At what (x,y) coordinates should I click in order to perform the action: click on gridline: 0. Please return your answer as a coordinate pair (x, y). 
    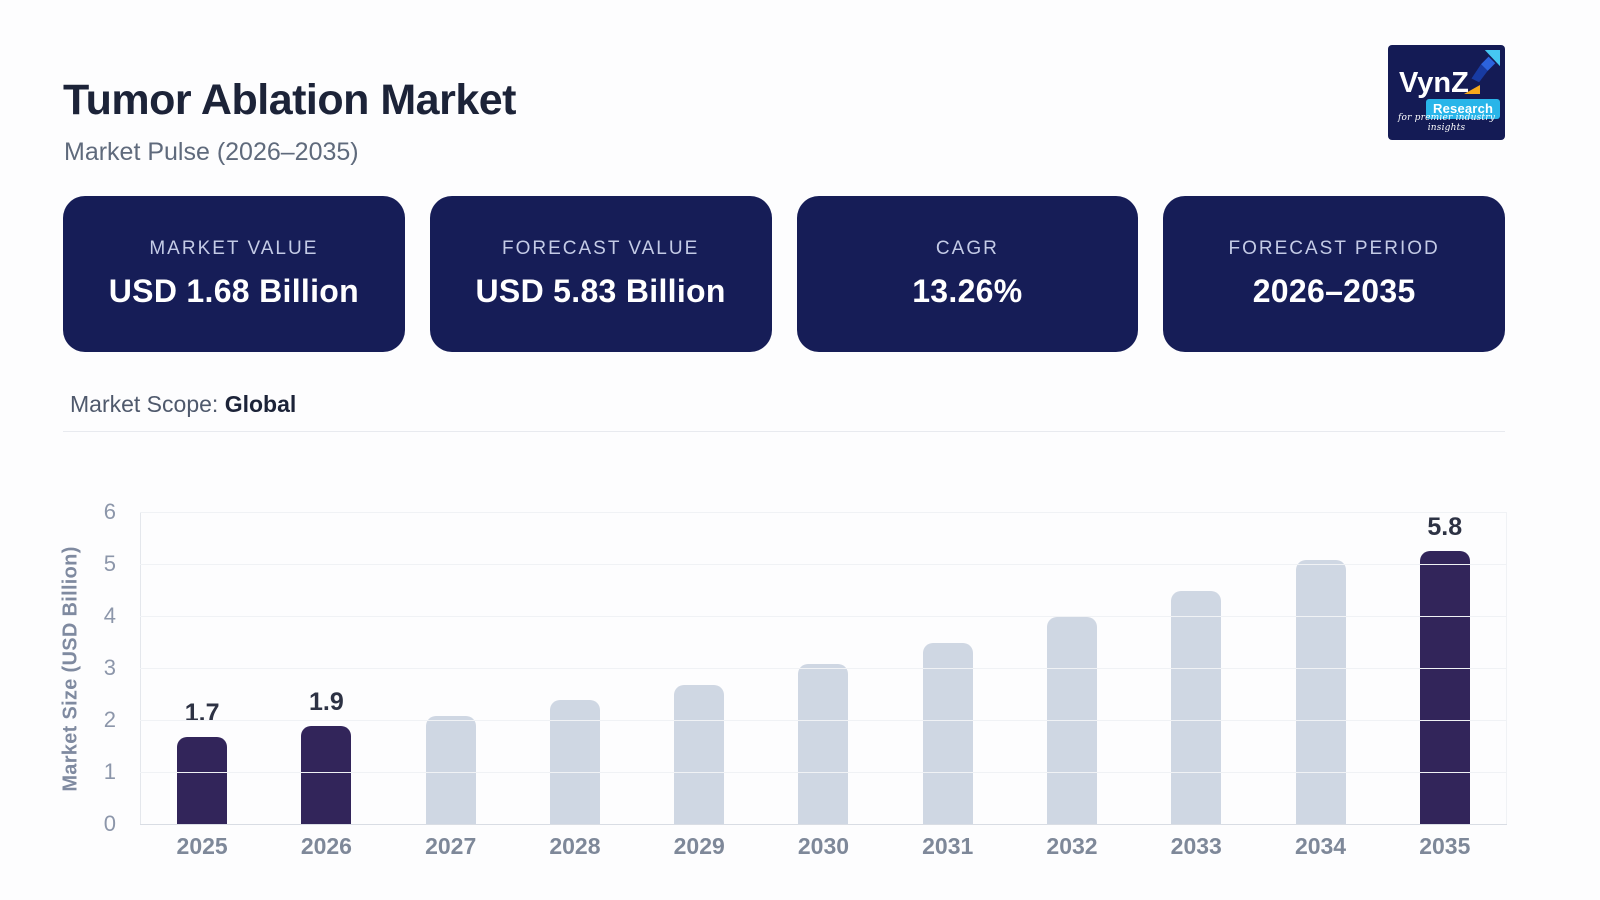
    Looking at the image, I should click on (805, 823).